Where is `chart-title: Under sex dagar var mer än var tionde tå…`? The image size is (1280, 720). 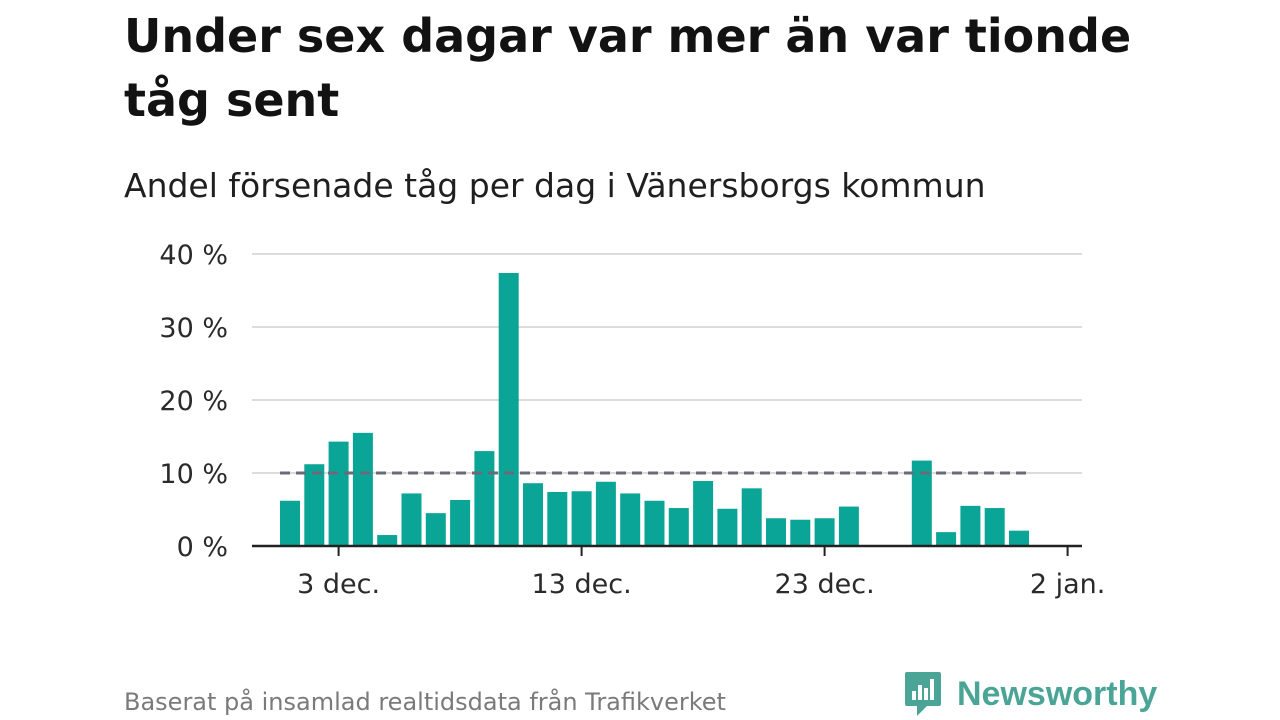
chart-title: Under sex dagar var mer än var tionde tå… is located at coordinates (628, 68).